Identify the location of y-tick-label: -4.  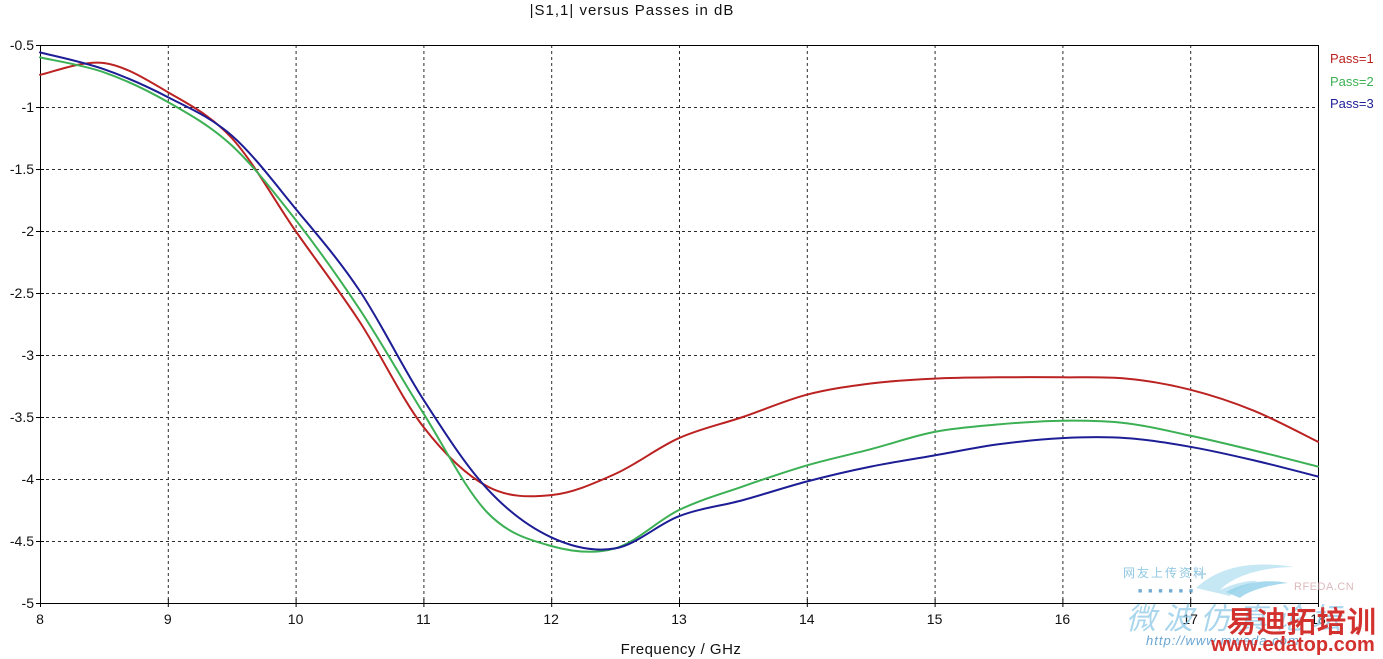
(27, 479).